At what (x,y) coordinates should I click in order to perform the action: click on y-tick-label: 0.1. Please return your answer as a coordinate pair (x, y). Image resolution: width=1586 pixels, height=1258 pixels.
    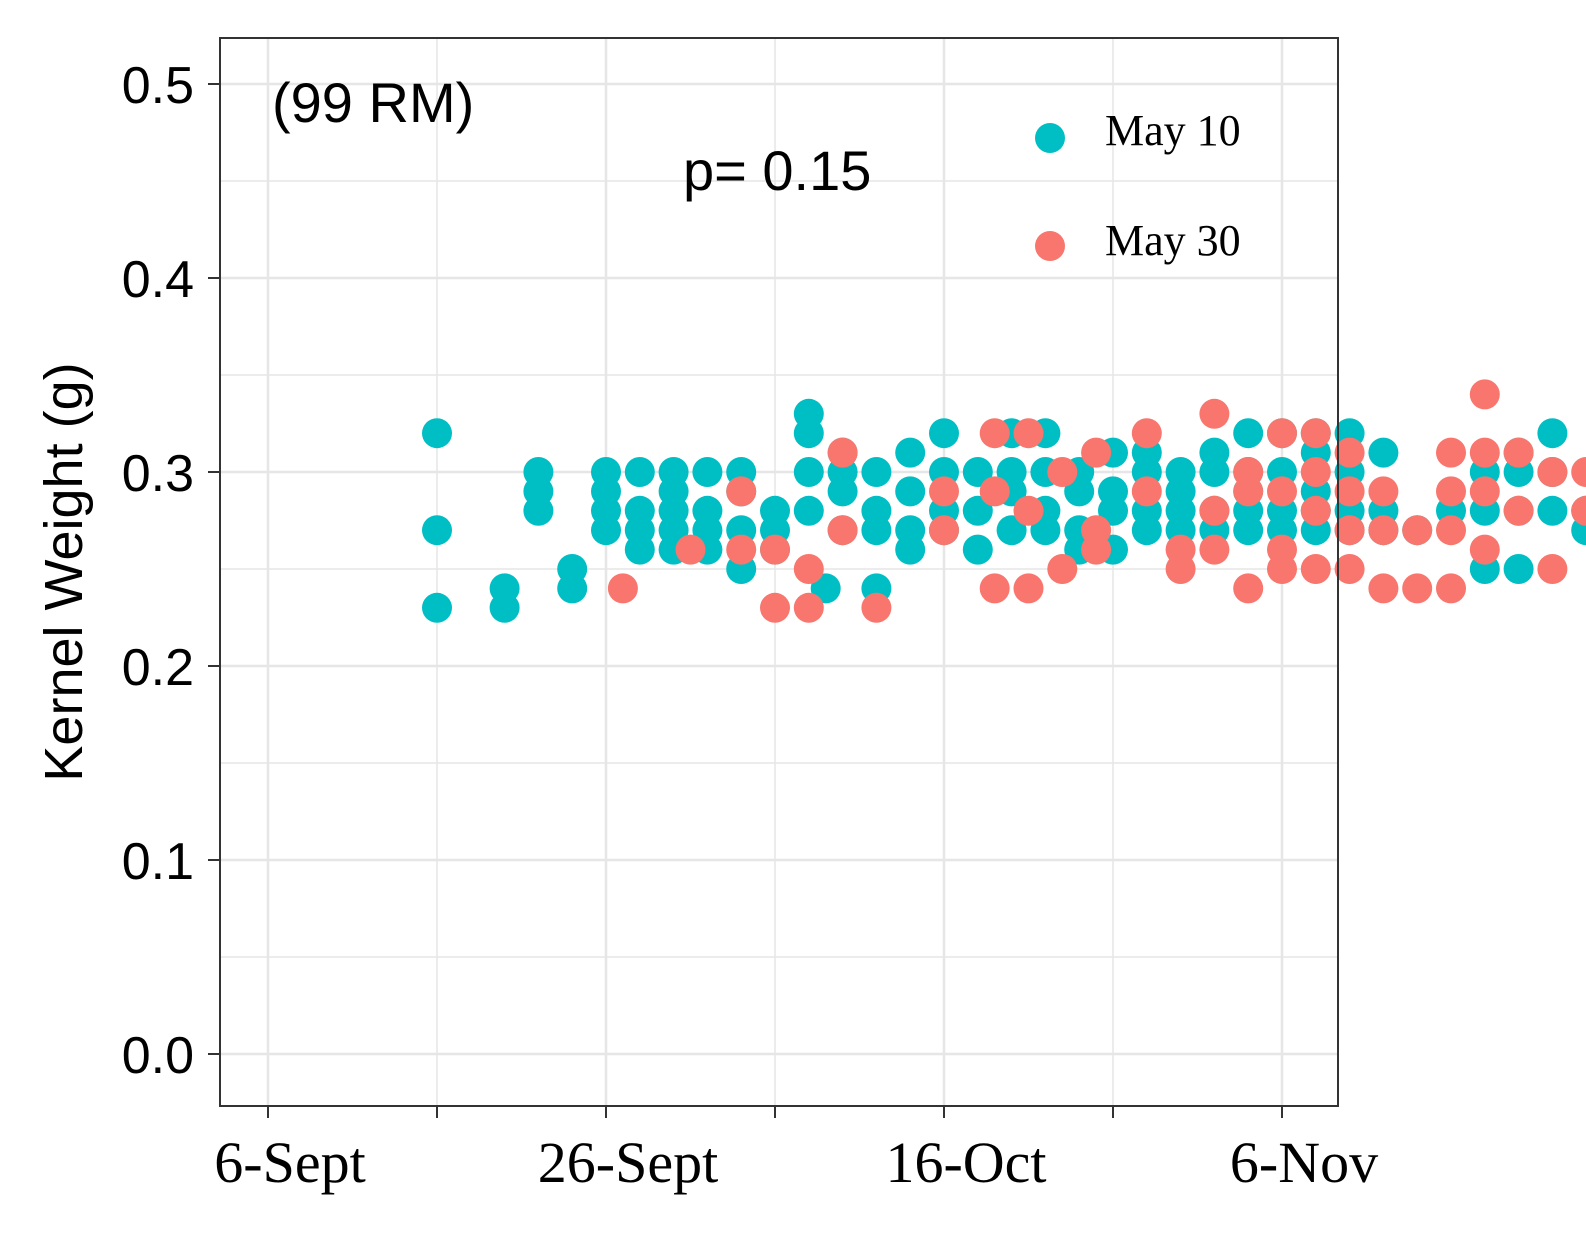
    Looking at the image, I should click on (158, 862).